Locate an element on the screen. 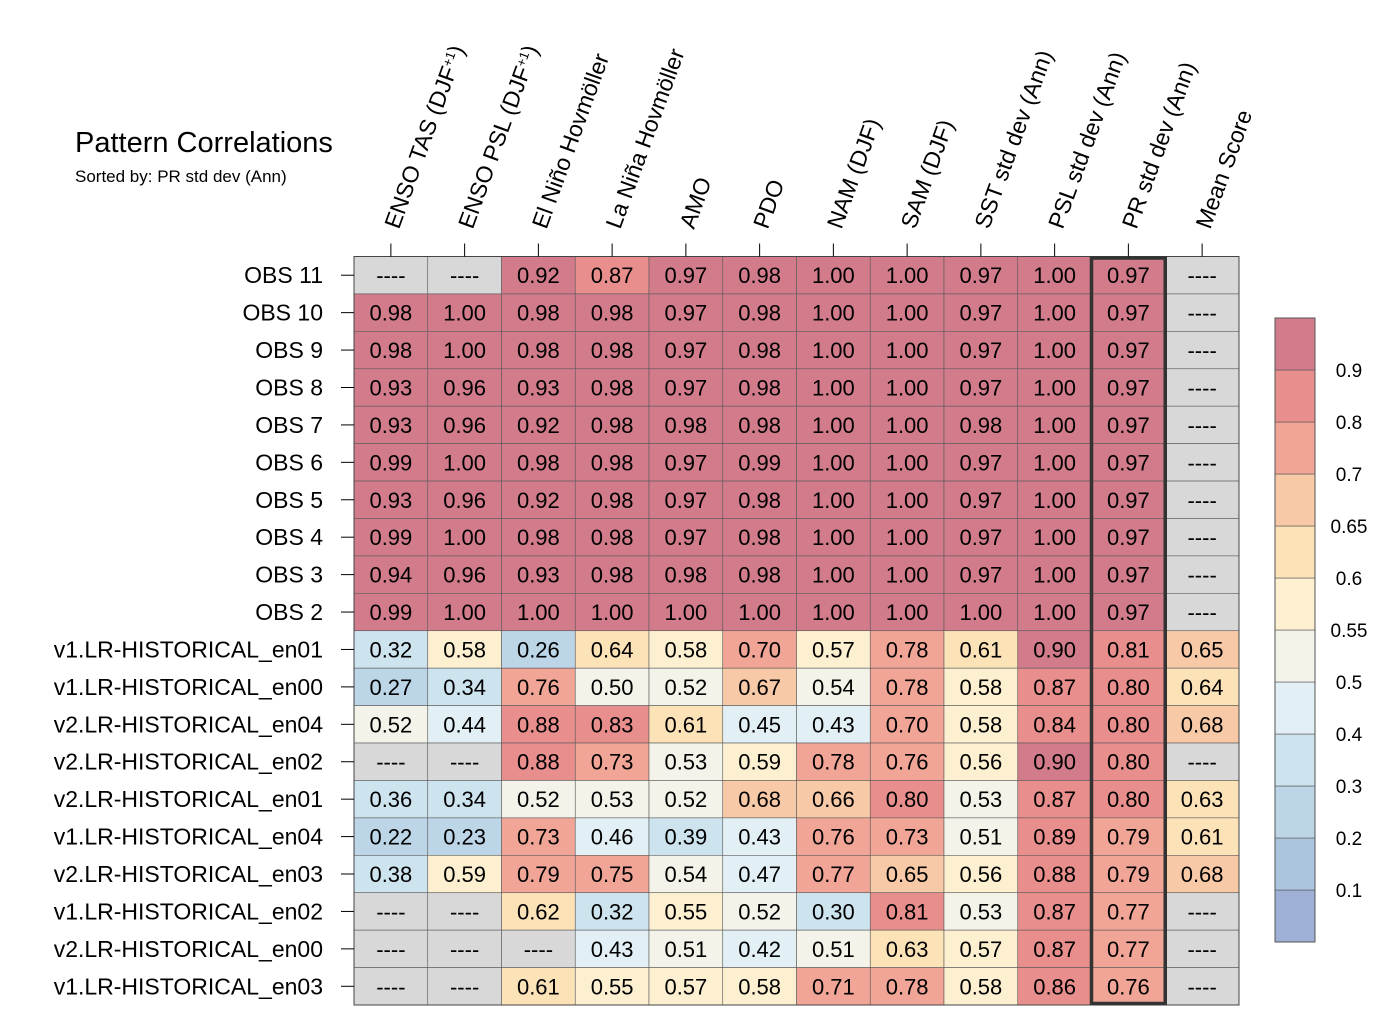  column-label: AMO is located at coordinates (695, 203).